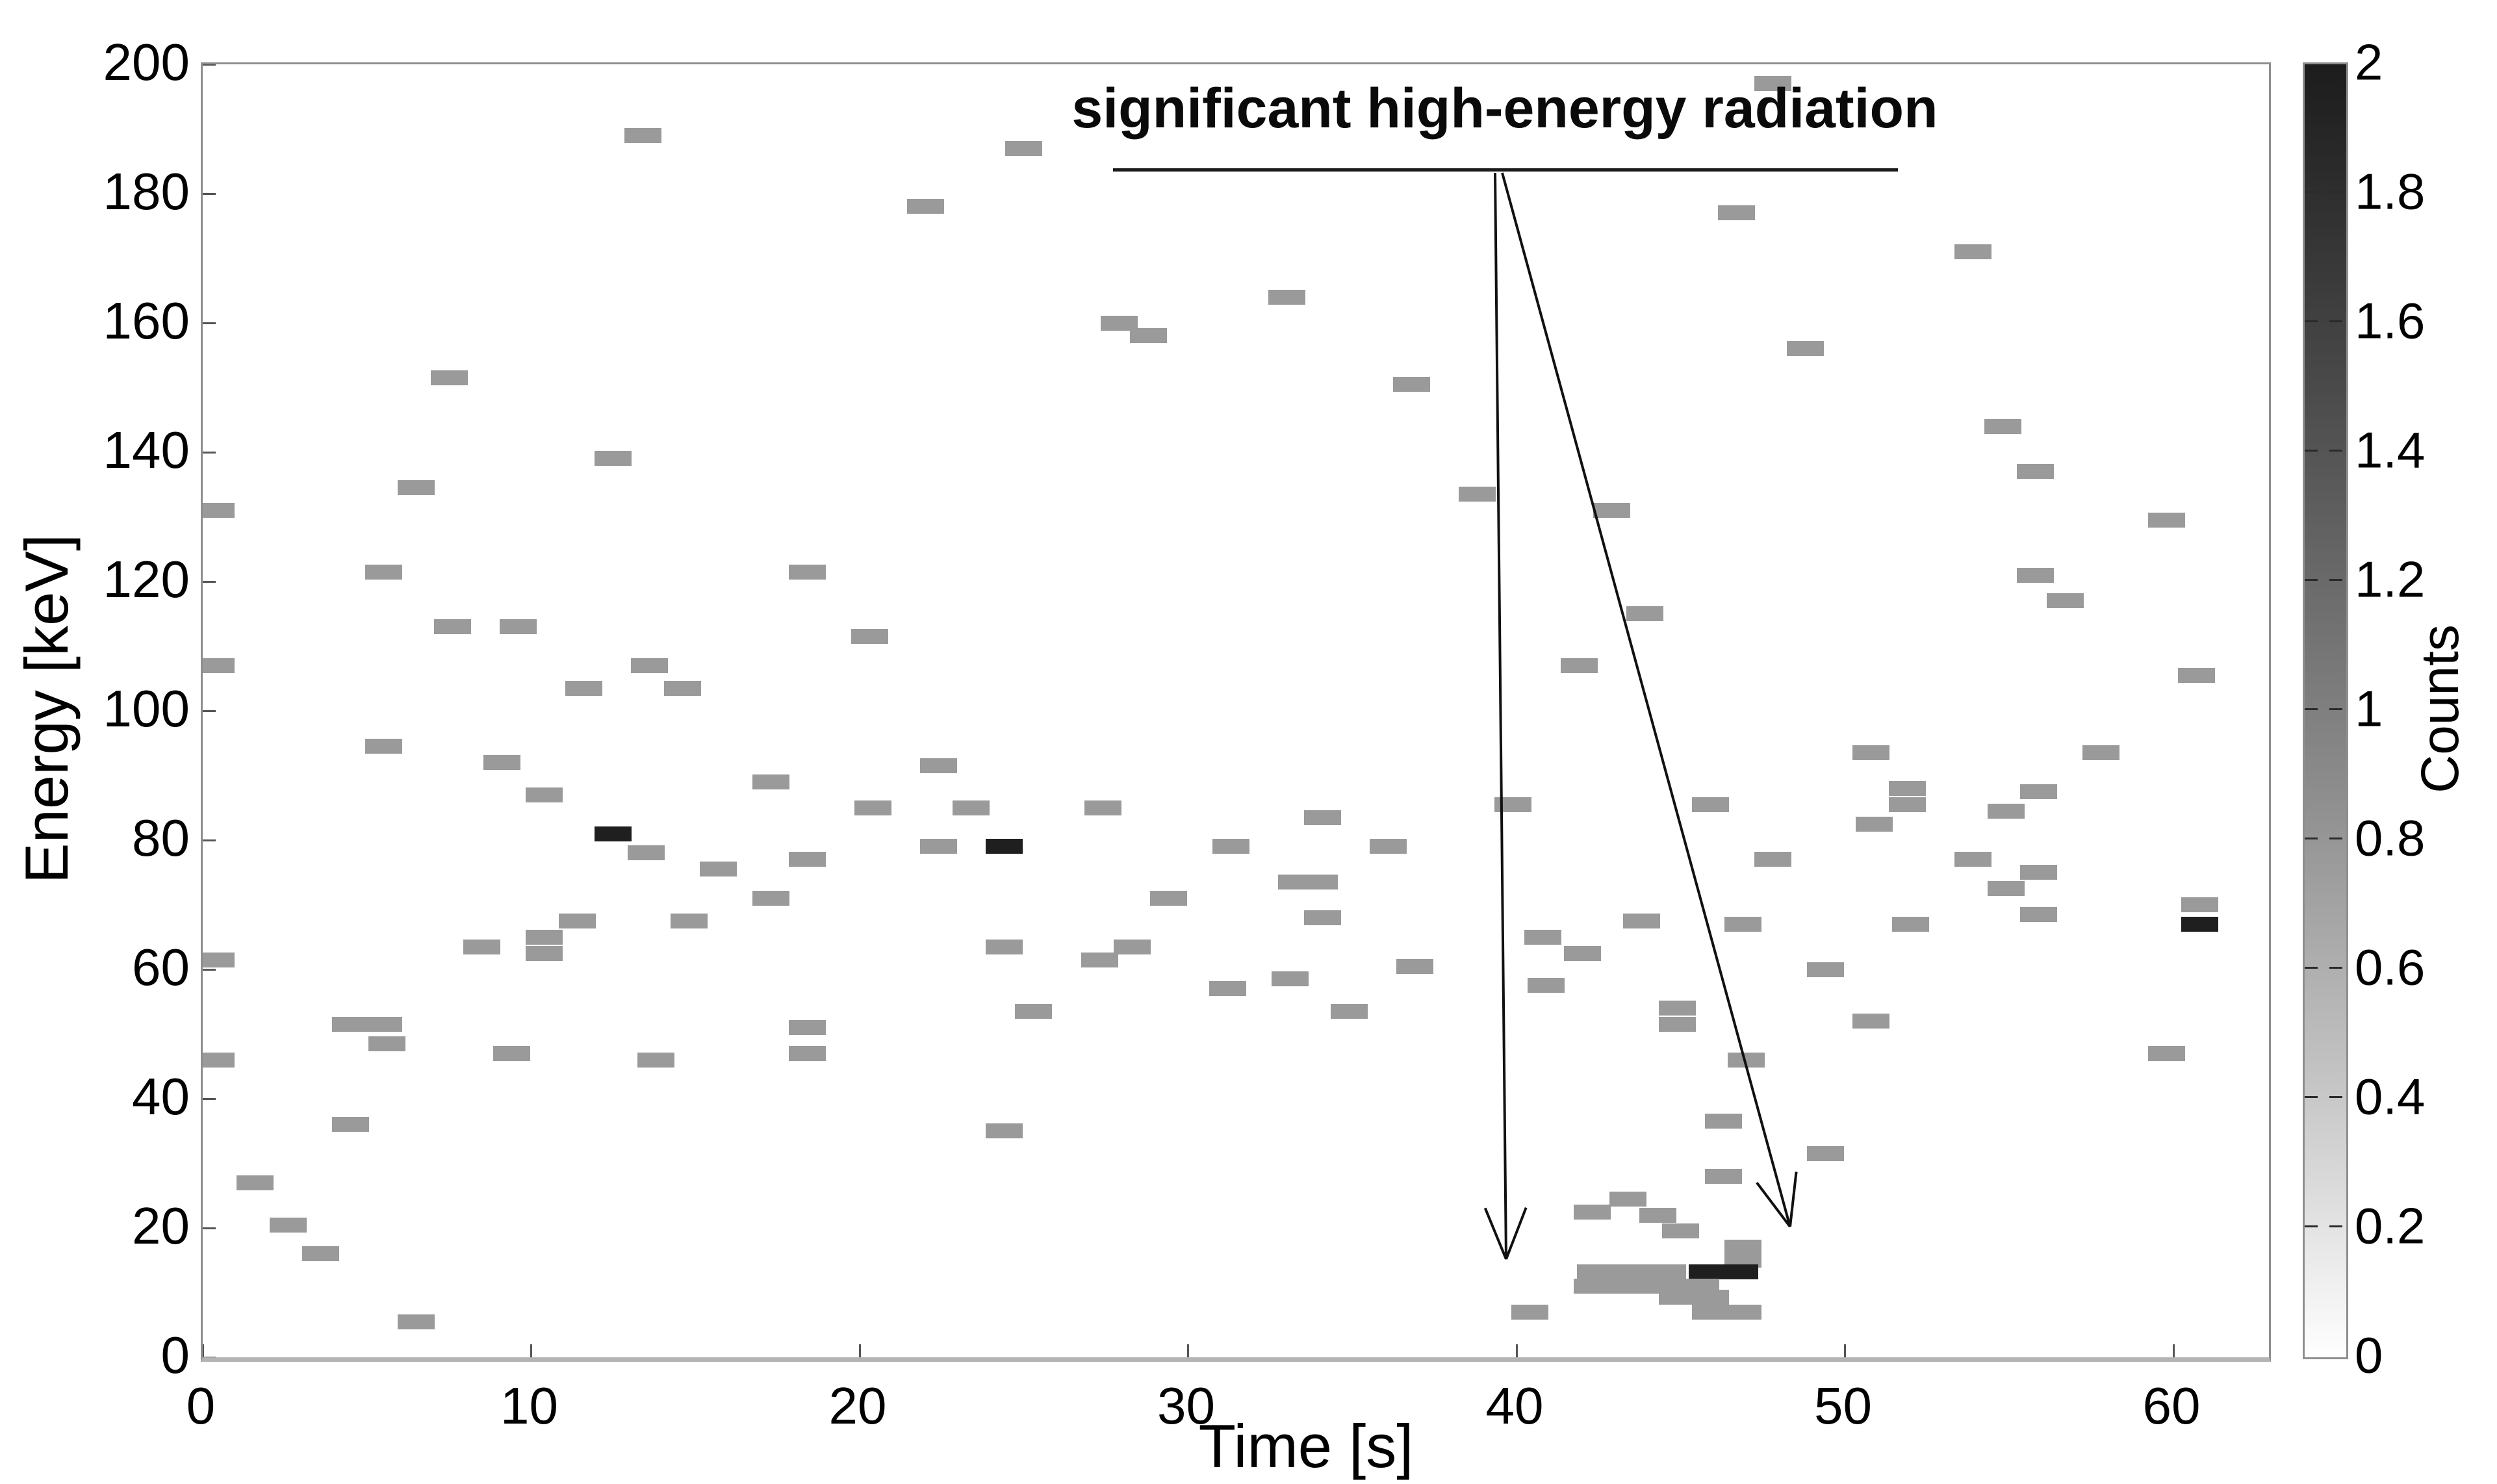 This screenshot has width=2497, height=1484. What do you see at coordinates (1306, 1446) in the screenshot?
I see `x-axis-title: Time [s]` at bounding box center [1306, 1446].